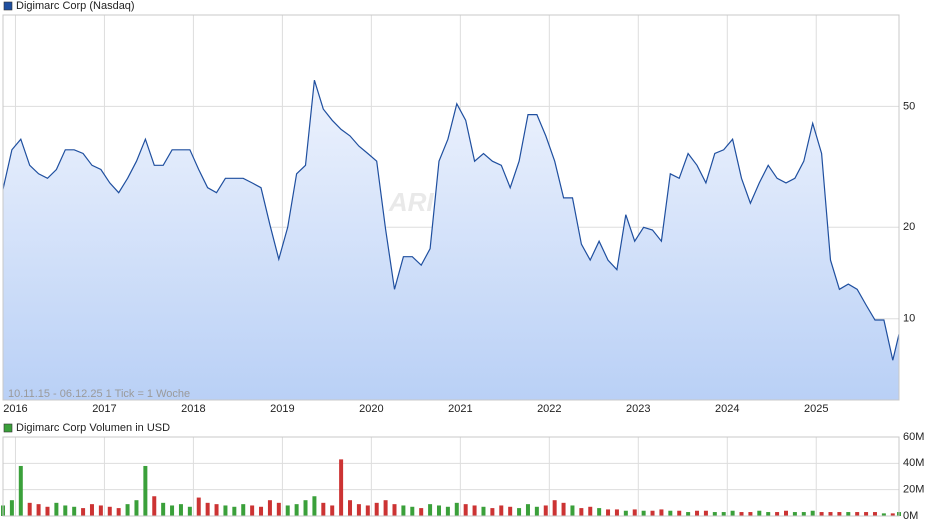 This screenshot has width=940, height=526. I want to click on panel-frame, so click(451, 476).